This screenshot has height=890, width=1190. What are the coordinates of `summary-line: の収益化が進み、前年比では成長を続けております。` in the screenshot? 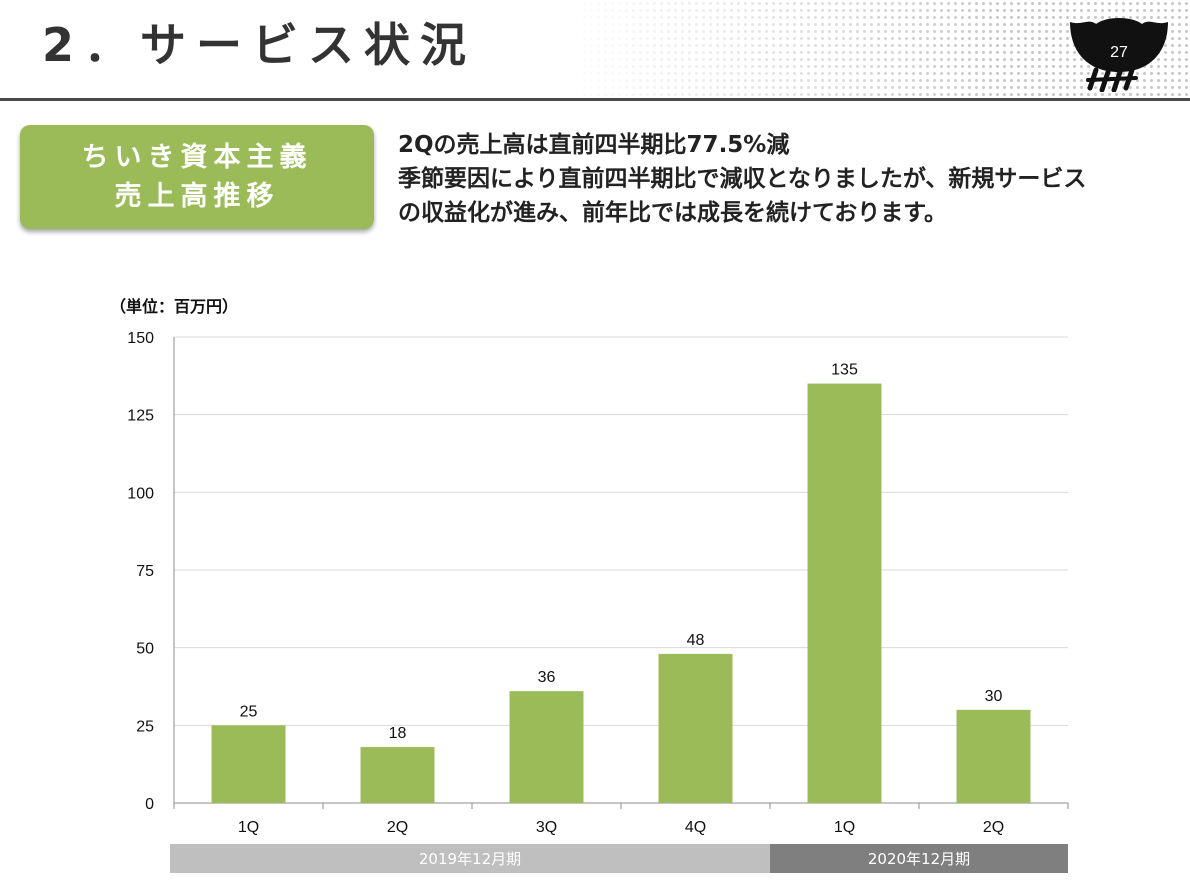 It's located at (673, 213).